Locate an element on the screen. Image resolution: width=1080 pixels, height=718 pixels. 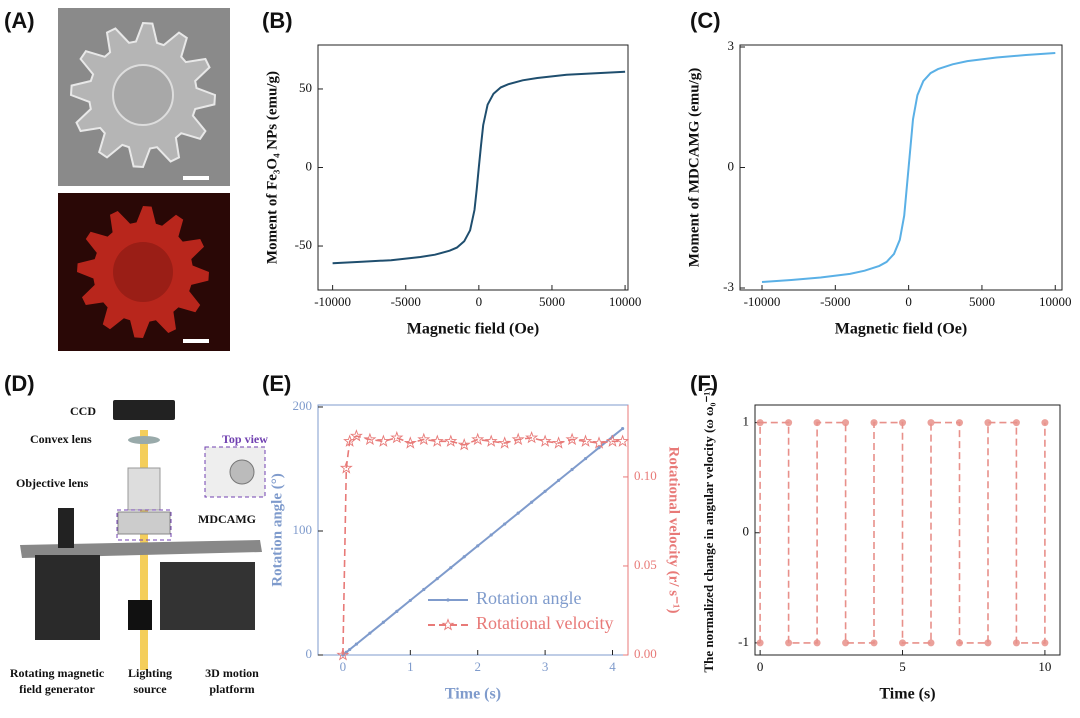
y-tick-label: 1 is located at coordinates (746, 421).